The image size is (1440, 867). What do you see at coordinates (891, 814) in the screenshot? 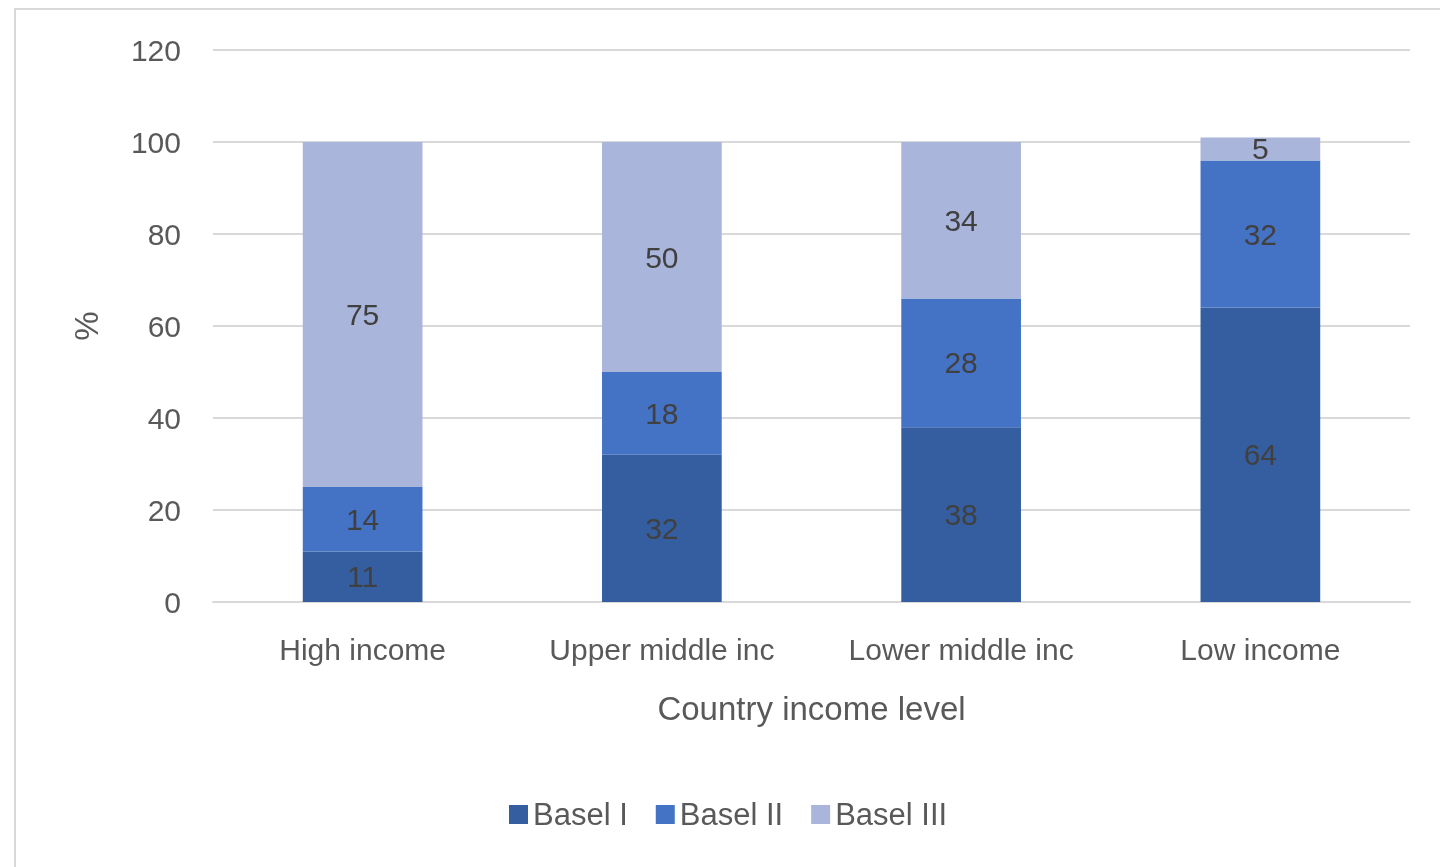
I see `legend-label: Basel III` at bounding box center [891, 814].